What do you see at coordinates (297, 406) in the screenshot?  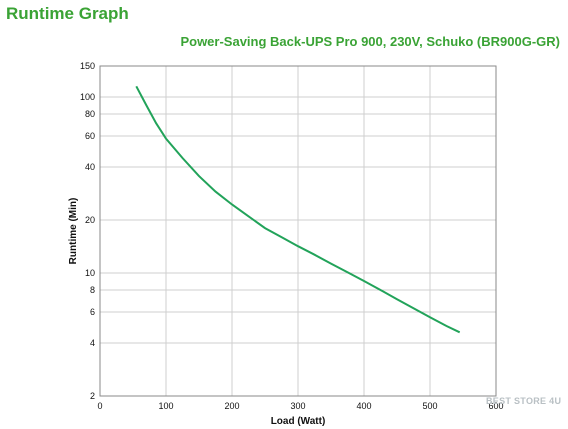 I see `x-tick-label: 300` at bounding box center [297, 406].